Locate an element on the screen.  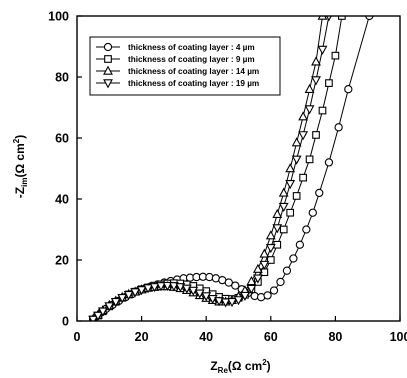
y-tick-label-3: 40 is located at coordinates (62, 200).